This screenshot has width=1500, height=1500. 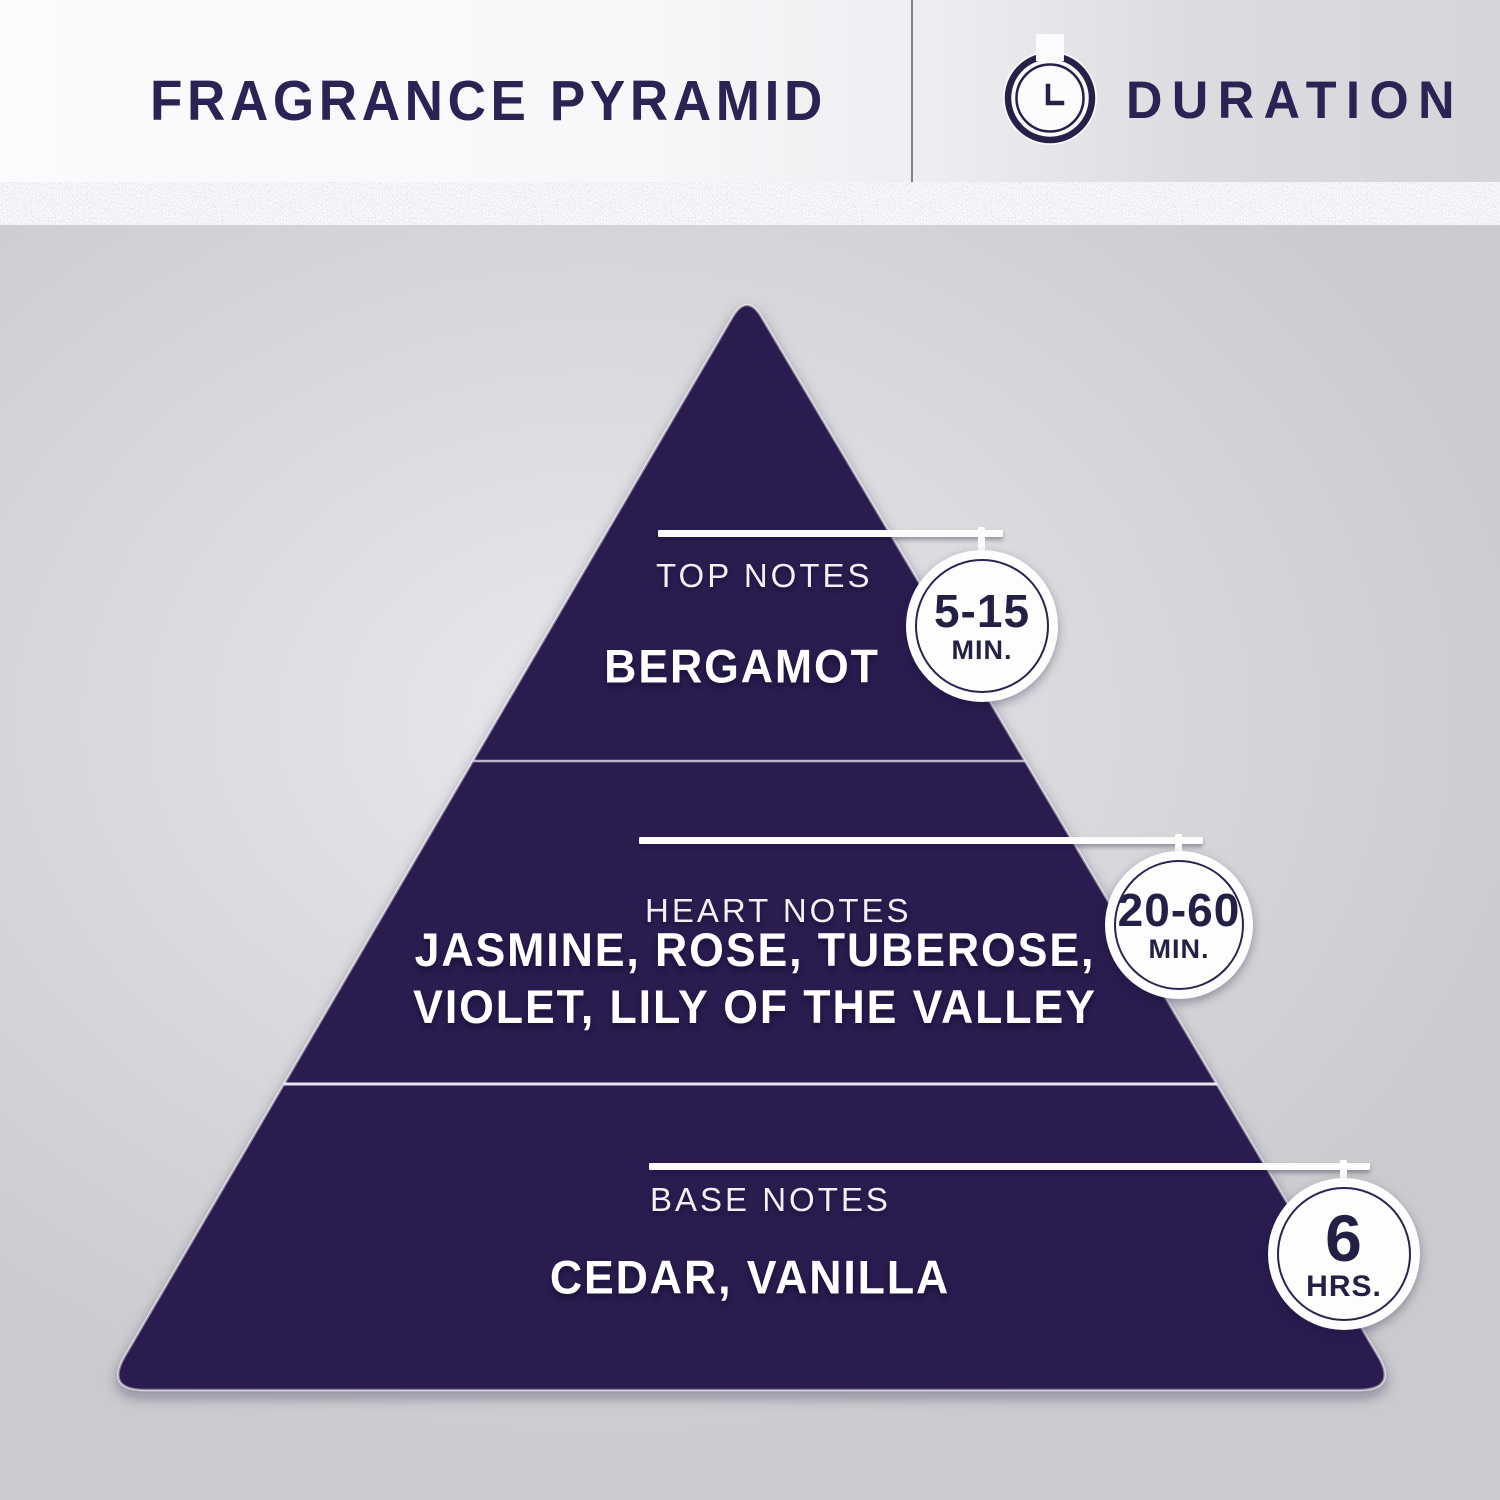 What do you see at coordinates (750, 1277) in the screenshot?
I see `section-notes-base: CEDAR, VANILLA` at bounding box center [750, 1277].